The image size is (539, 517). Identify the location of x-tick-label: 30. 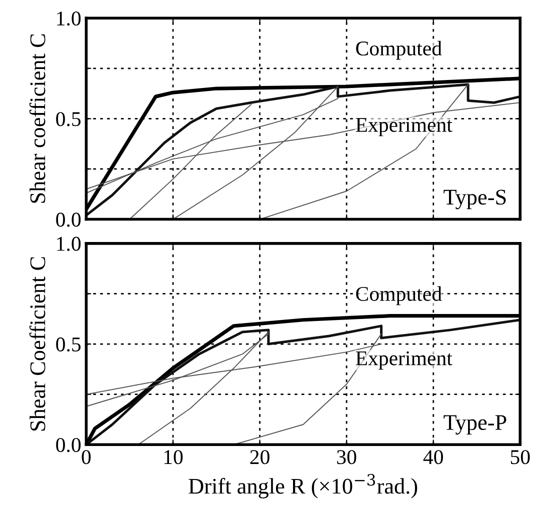
(346, 457).